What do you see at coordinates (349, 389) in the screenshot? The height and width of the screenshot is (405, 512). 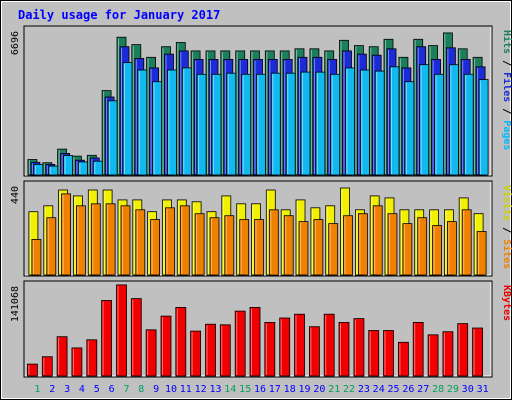 I see `day-label-22: 22` at bounding box center [349, 389].